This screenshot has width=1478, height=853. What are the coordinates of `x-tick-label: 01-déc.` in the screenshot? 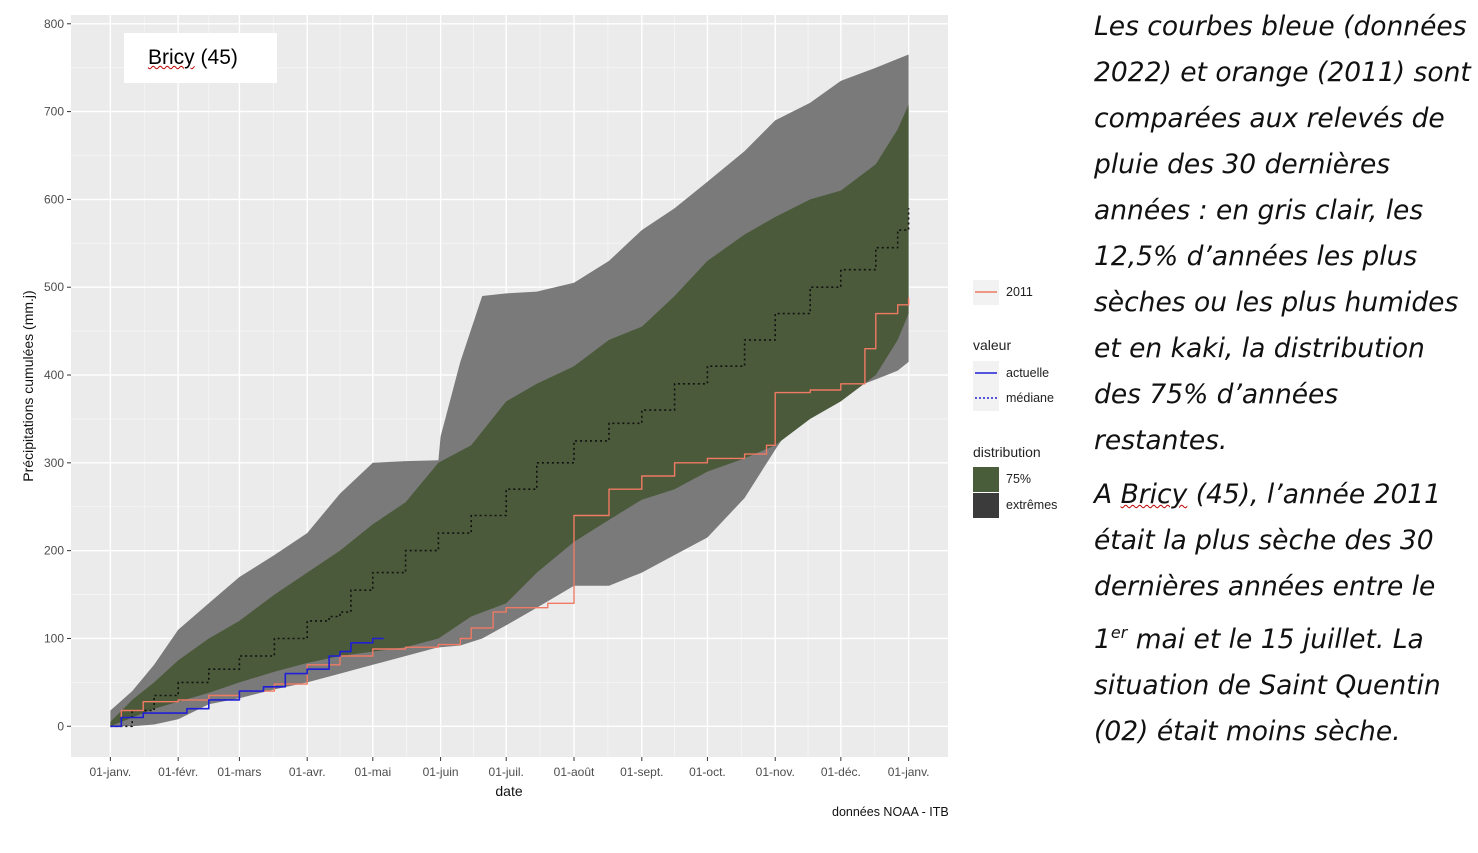 It's located at (841, 772).